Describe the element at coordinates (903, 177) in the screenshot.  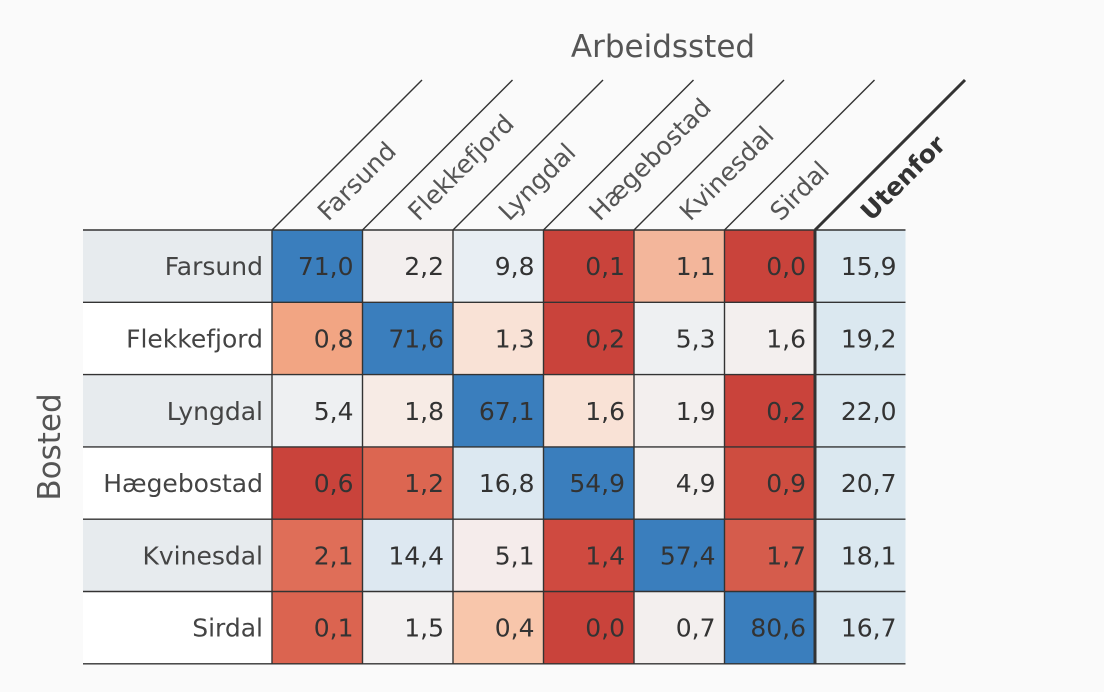
I see `column-label: Utenfor` at that location.